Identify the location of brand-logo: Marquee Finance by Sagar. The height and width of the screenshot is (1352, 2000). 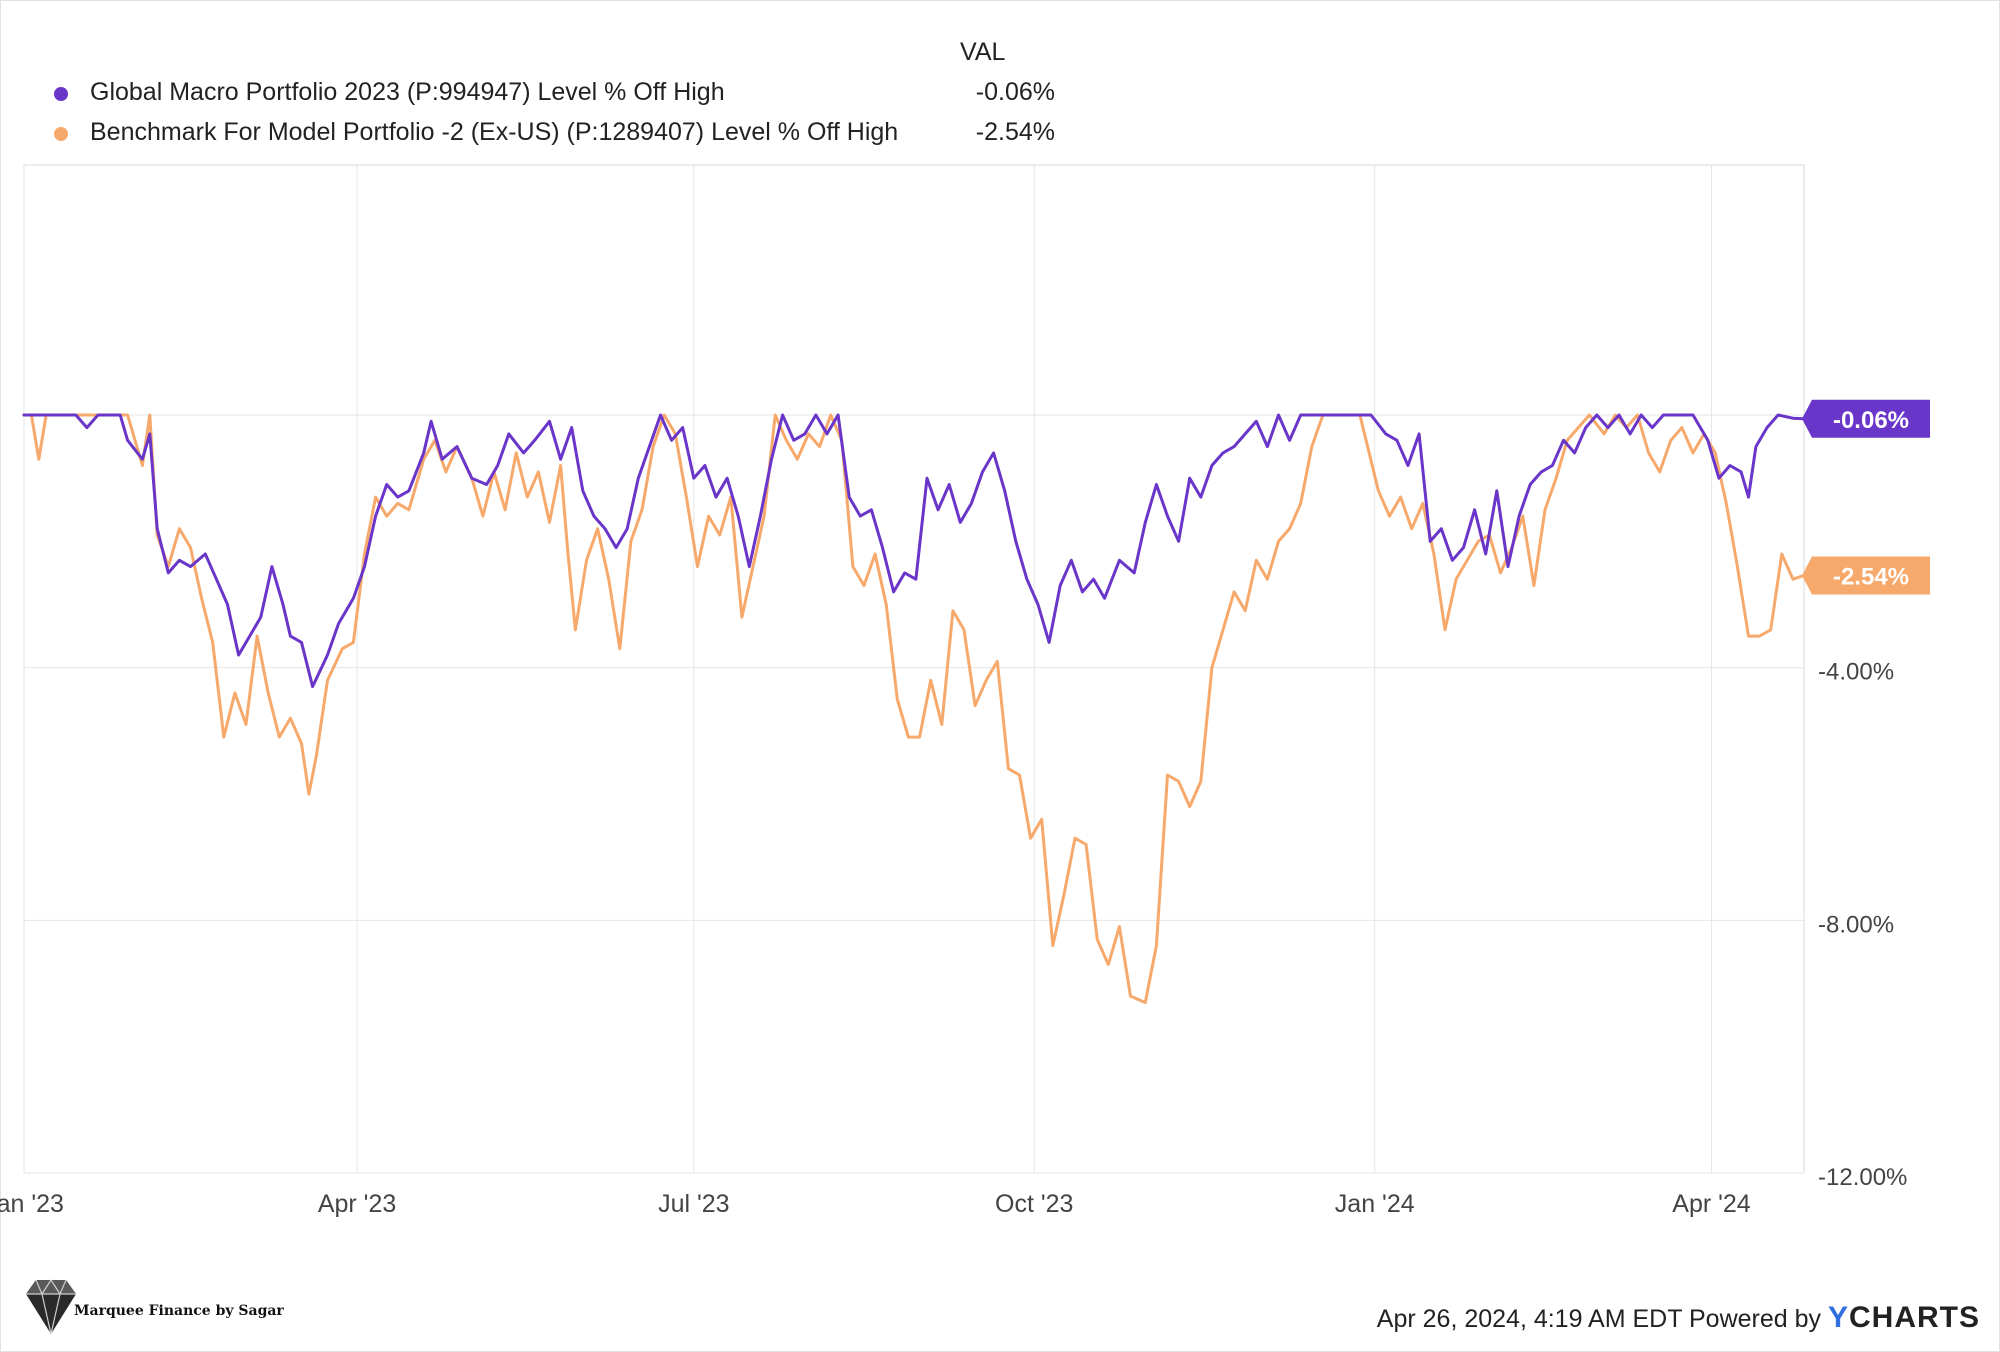
(154, 1306).